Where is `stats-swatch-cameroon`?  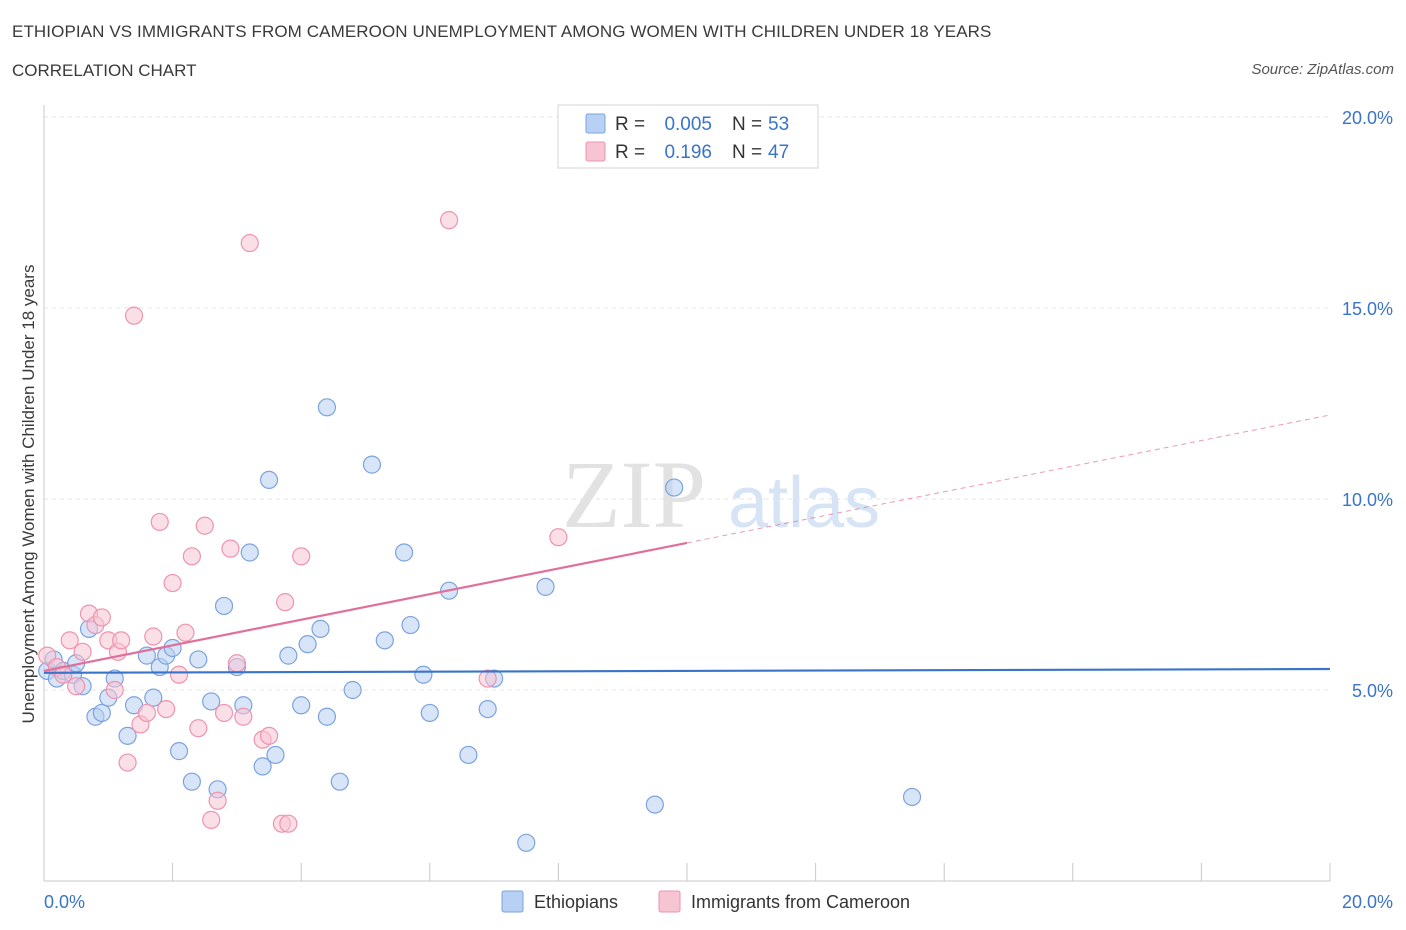 stats-swatch-cameroon is located at coordinates (595, 151).